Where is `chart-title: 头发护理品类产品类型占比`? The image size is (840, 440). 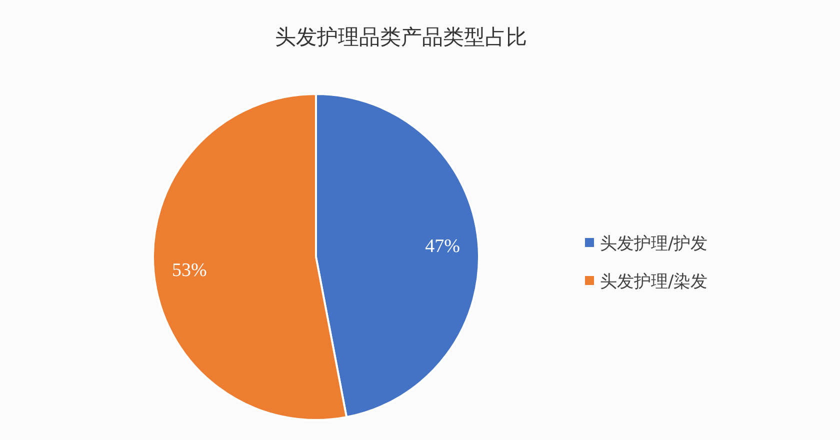 chart-title: 头发护理品类产品类型占比 is located at coordinates (401, 37).